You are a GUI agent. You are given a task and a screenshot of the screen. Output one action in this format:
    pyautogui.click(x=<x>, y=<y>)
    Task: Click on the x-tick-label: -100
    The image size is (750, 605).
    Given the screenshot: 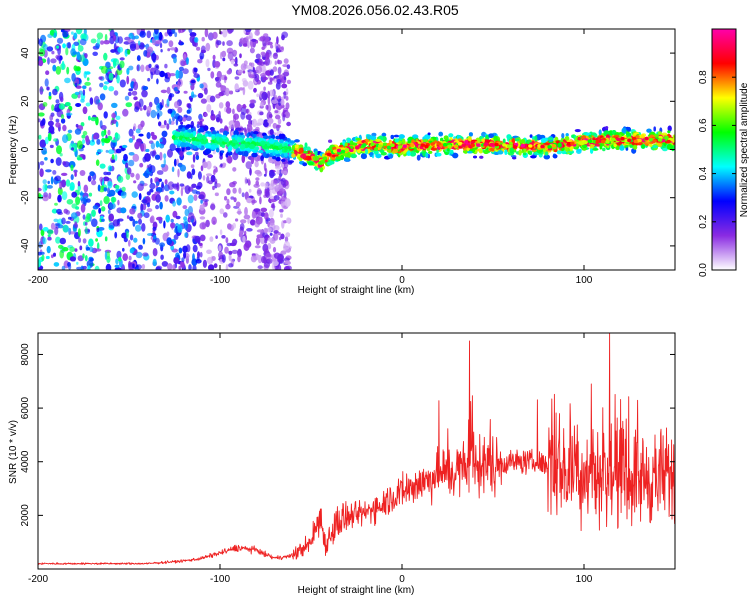 What is the action you would take?
    pyautogui.click(x=220, y=579)
    